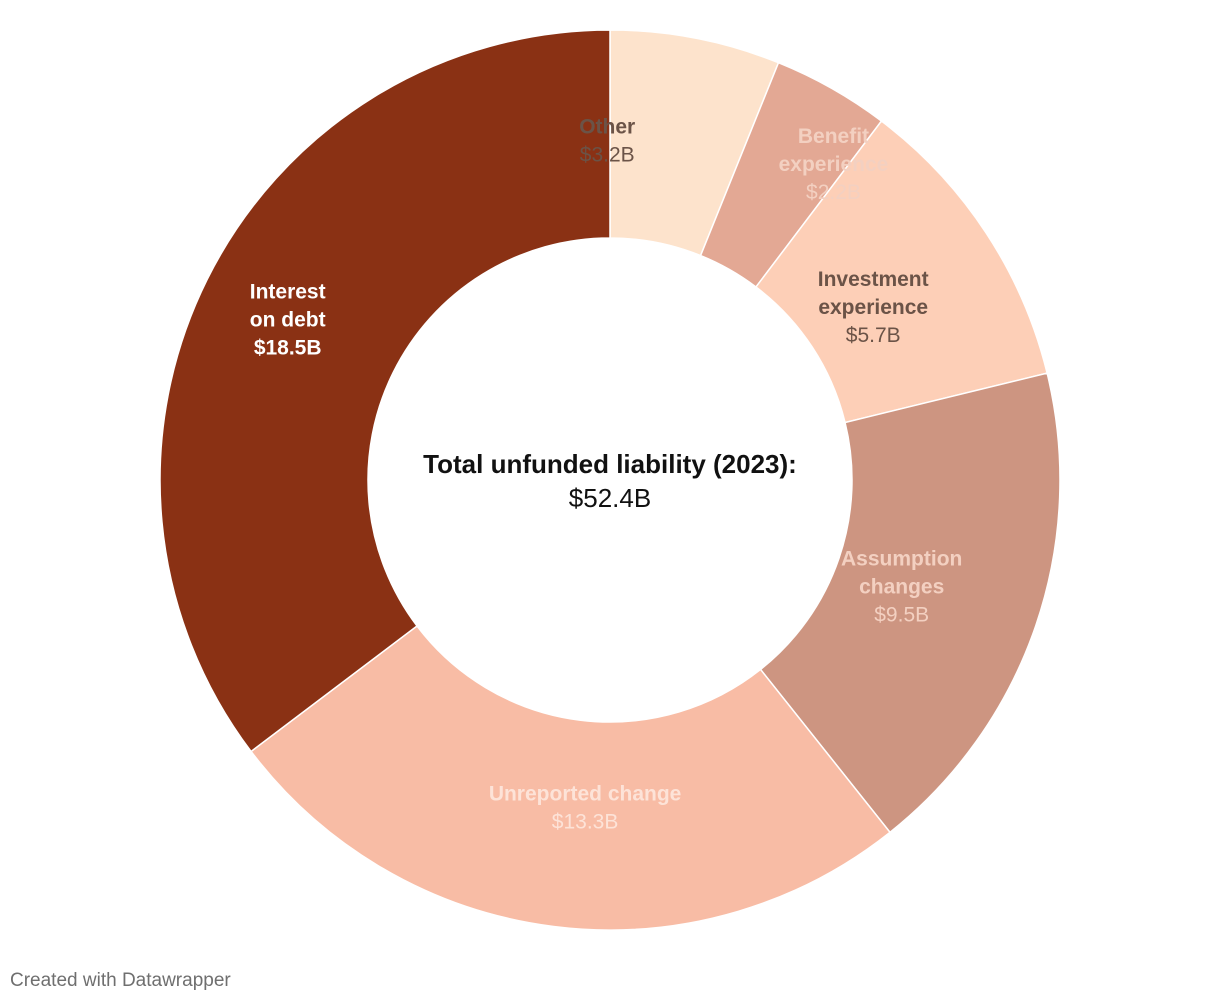 The height and width of the screenshot is (1006, 1220). I want to click on slice-label-unreported-change: Unreported change $13.3B, so click(585, 808).